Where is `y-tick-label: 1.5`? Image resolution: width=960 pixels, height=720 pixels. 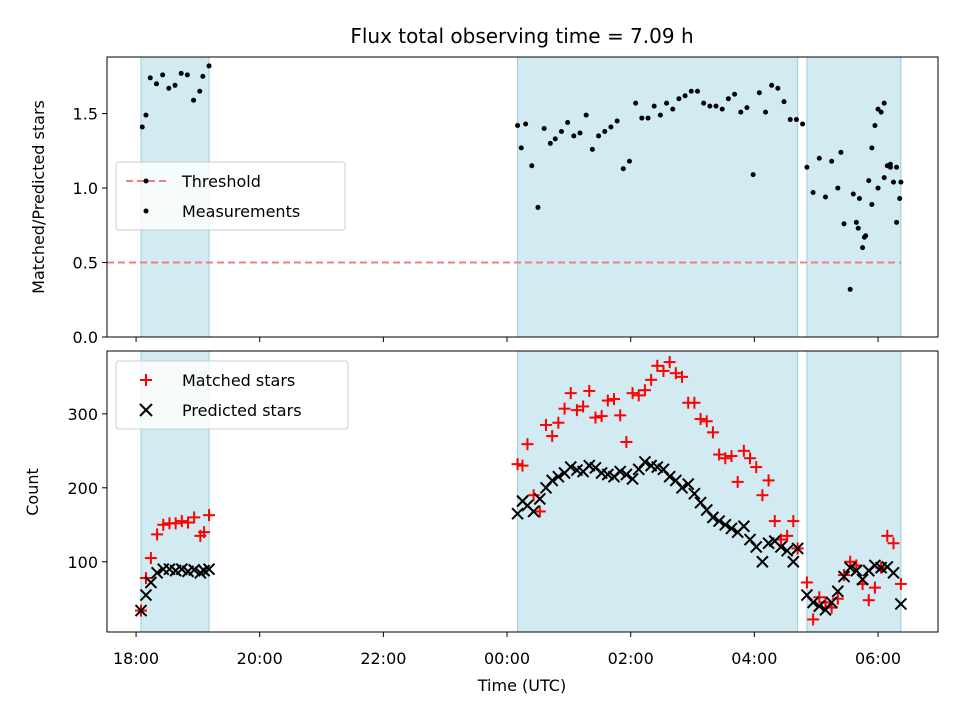 y-tick-label: 1.5 is located at coordinates (85, 114).